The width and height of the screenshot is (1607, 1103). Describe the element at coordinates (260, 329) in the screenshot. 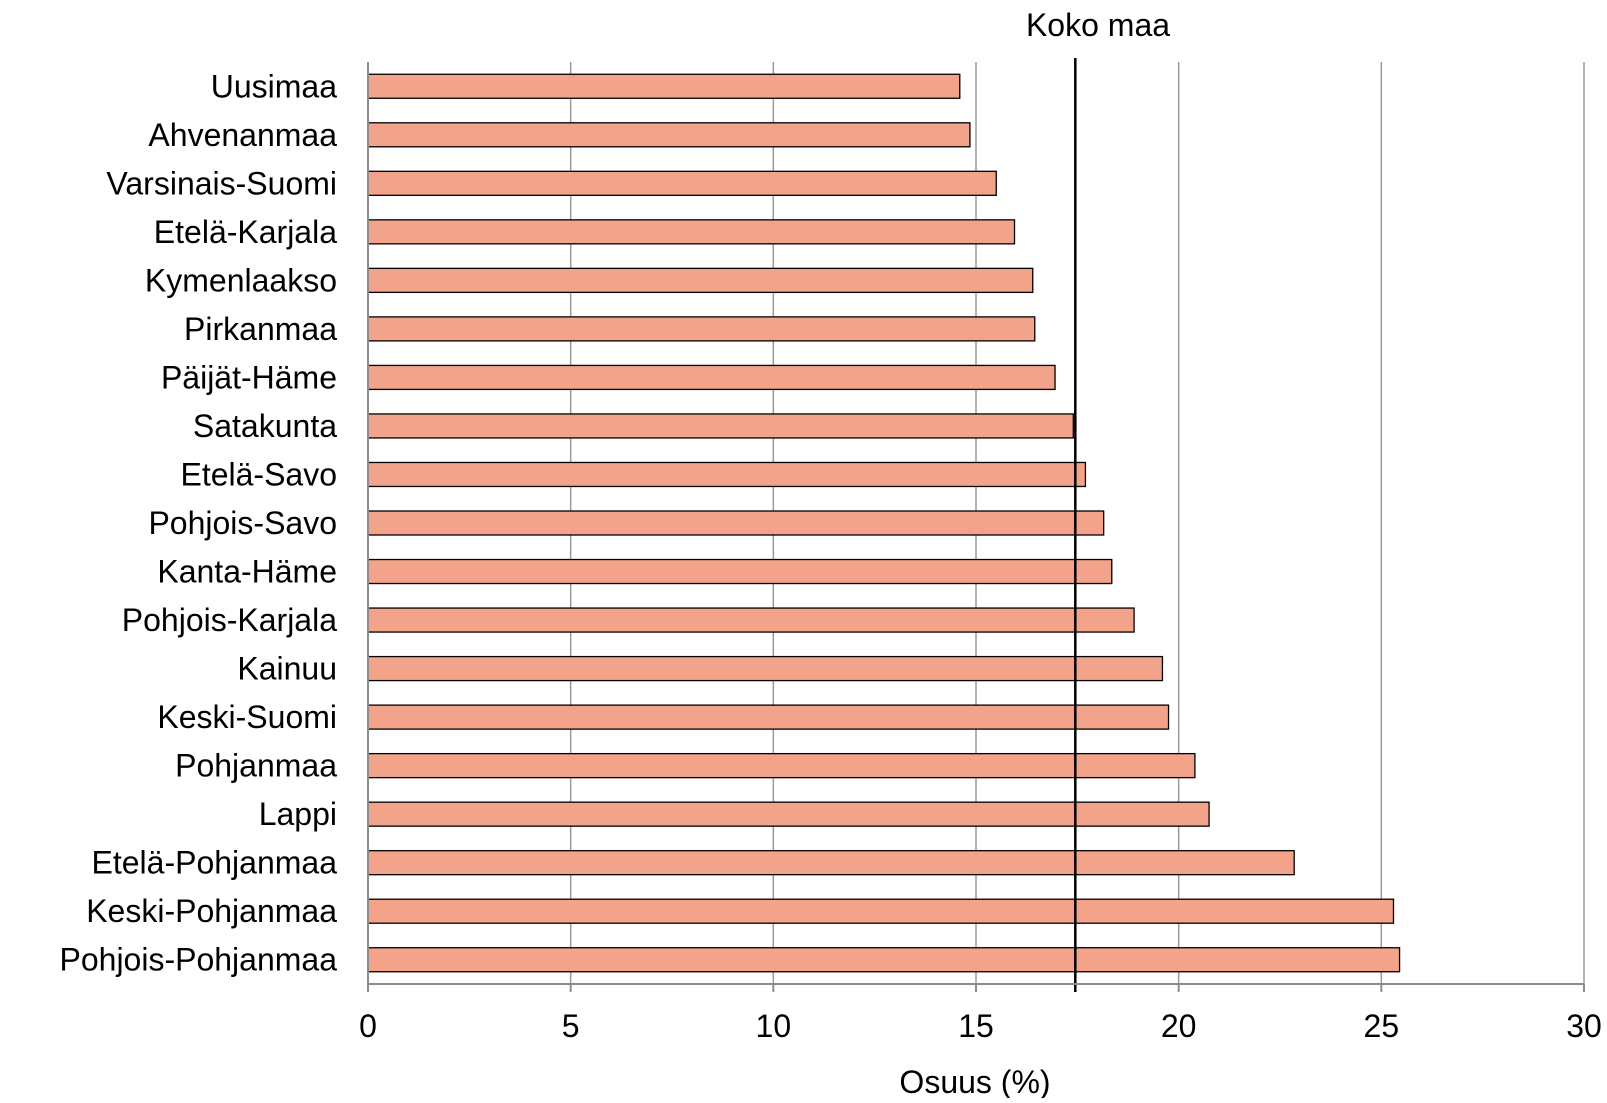

I see `category-label: Pirkanmaa` at that location.